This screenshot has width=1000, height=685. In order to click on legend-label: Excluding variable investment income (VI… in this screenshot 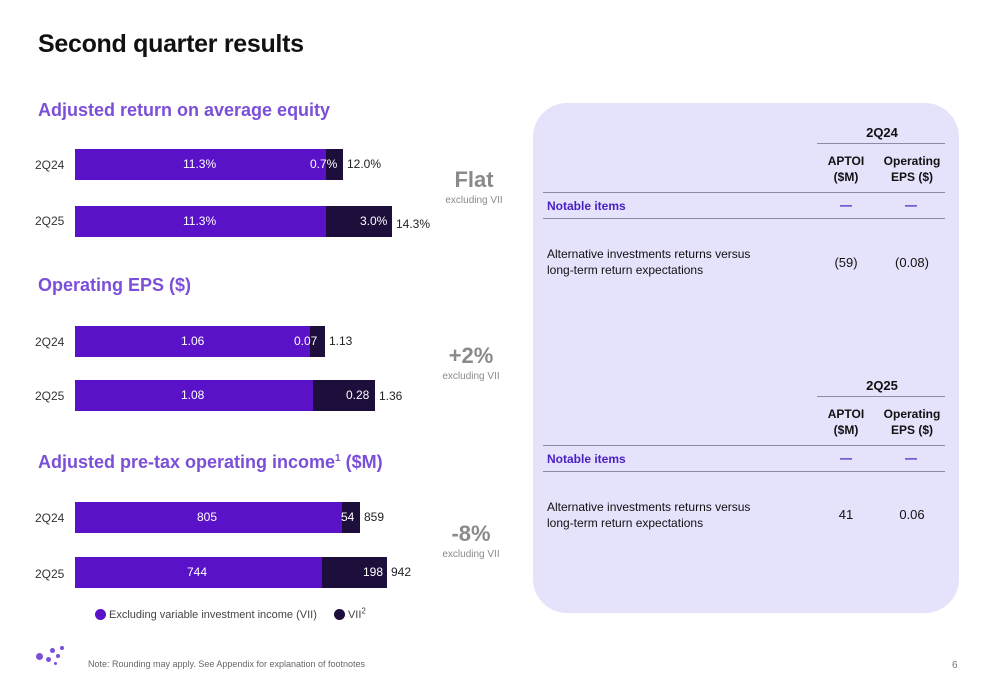, I will do `click(213, 614)`.